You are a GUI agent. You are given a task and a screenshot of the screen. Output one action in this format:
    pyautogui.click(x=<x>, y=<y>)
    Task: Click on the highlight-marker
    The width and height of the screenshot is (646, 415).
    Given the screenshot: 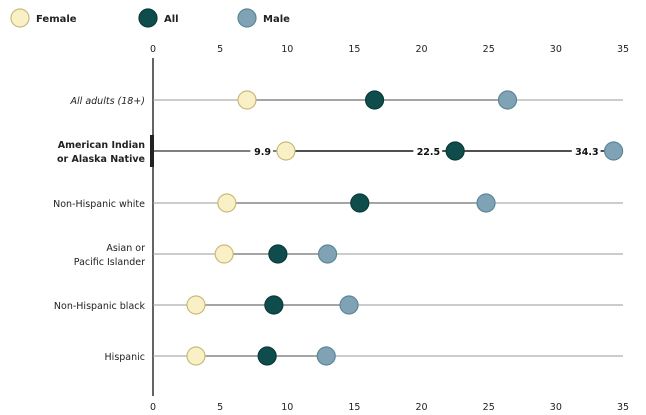 What is the action you would take?
    pyautogui.click(x=152, y=151)
    